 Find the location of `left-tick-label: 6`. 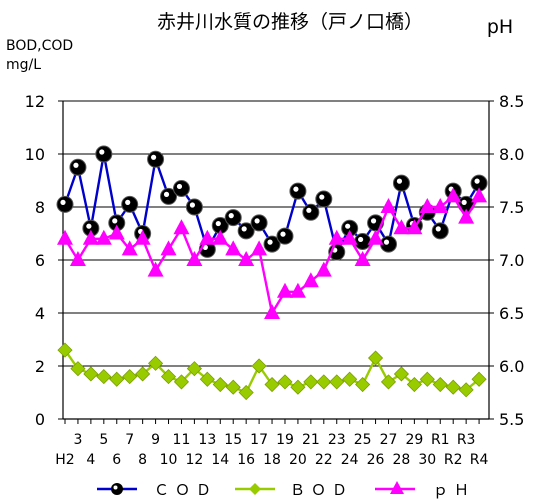

left-tick-label: 6 is located at coordinates (40, 260).